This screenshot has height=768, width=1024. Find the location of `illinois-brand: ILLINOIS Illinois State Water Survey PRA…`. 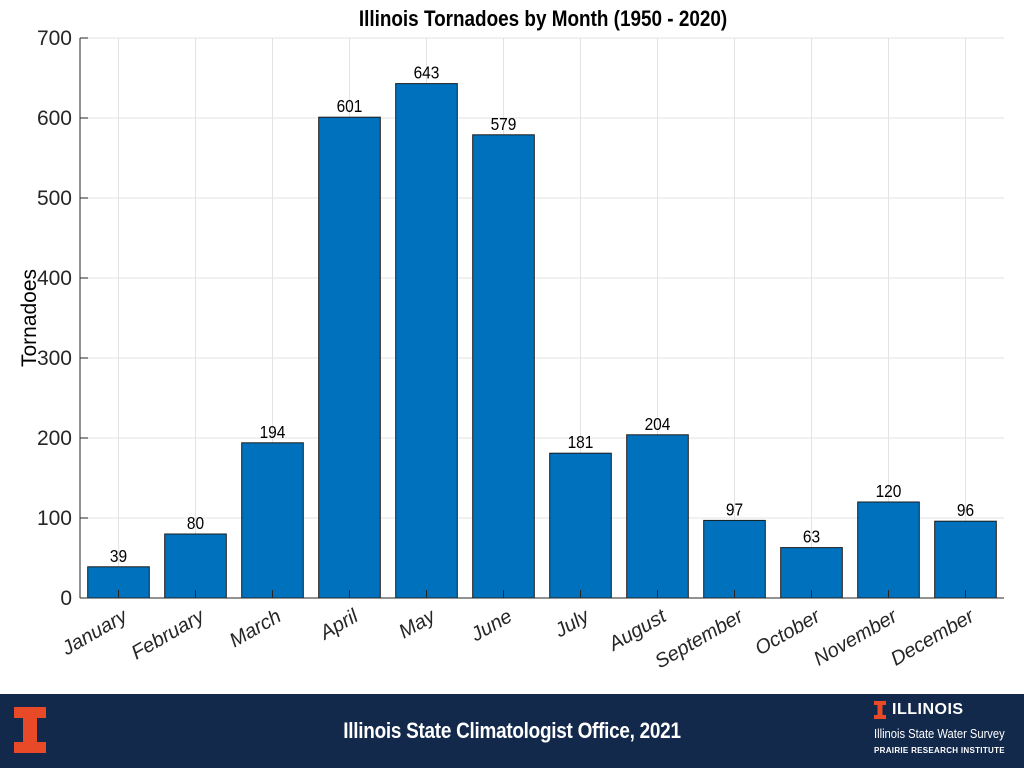

illinois-brand: ILLINOIS Illinois State Water Survey PRA… is located at coordinates (947, 731).